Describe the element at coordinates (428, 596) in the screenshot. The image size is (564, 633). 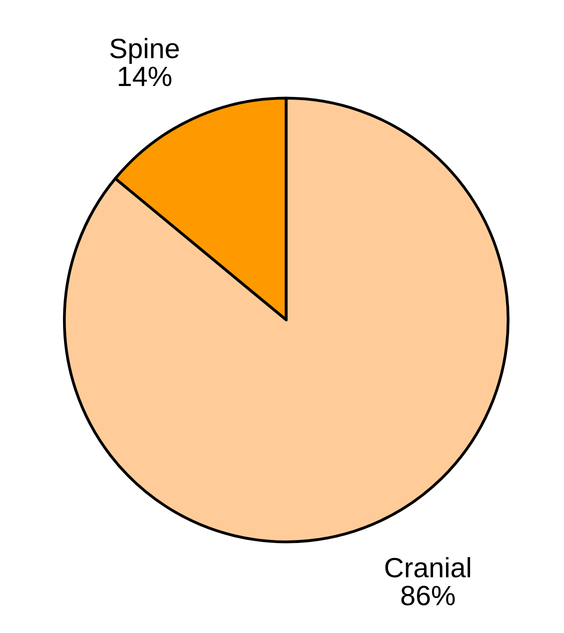
I see `data-label: 86%` at that location.